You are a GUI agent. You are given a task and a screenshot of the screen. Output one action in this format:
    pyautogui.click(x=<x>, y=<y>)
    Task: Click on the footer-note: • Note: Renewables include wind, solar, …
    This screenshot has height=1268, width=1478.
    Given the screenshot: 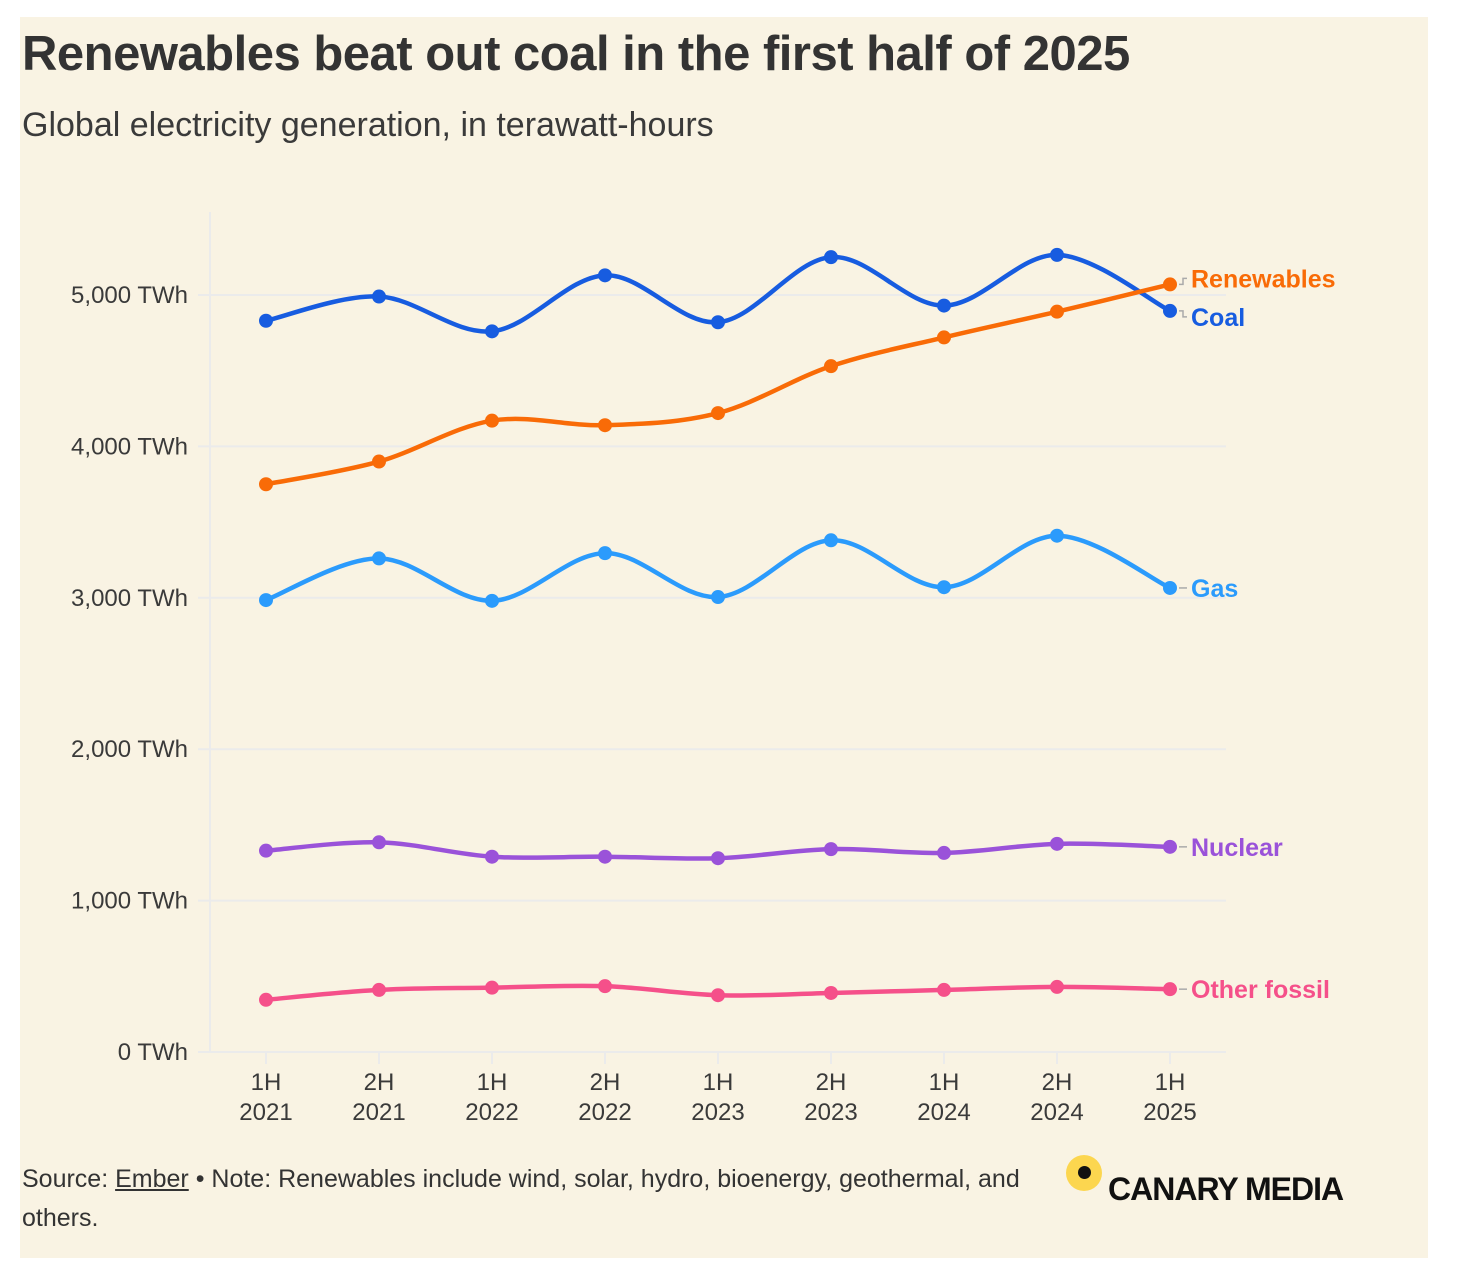 What is the action you would take?
    pyautogui.click(x=521, y=1198)
    